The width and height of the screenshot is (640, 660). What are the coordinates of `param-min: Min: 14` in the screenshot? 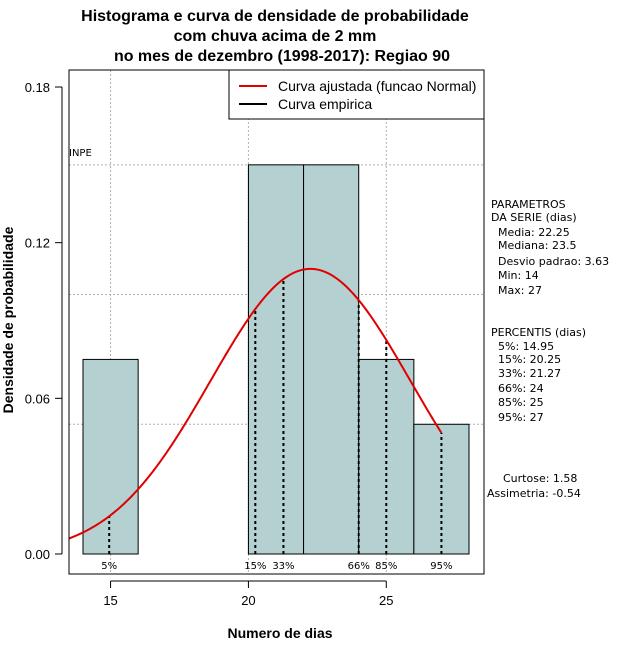 It's located at (518, 275).